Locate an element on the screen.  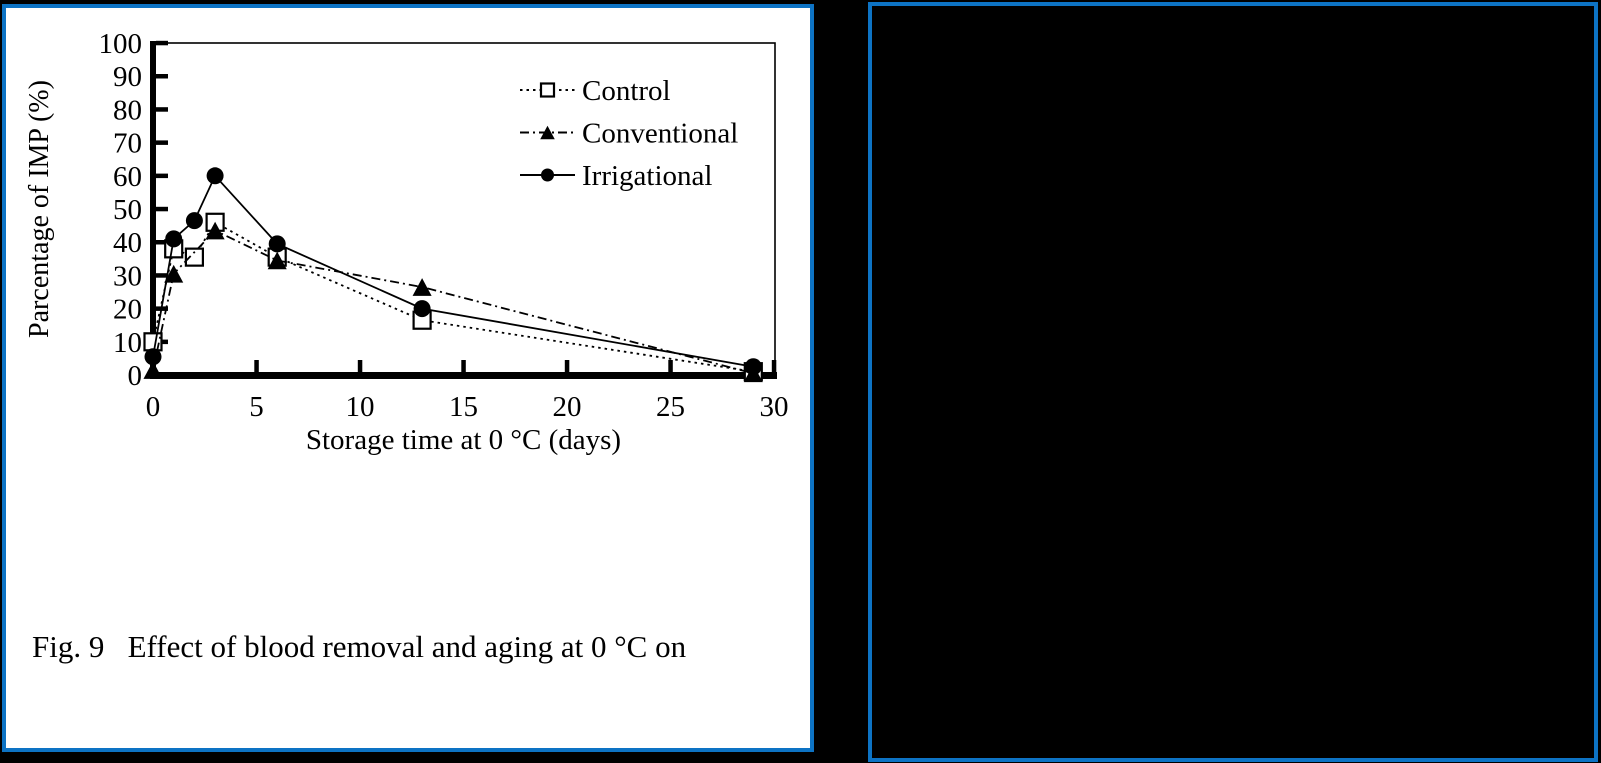
legend-label: Control is located at coordinates (626, 91).